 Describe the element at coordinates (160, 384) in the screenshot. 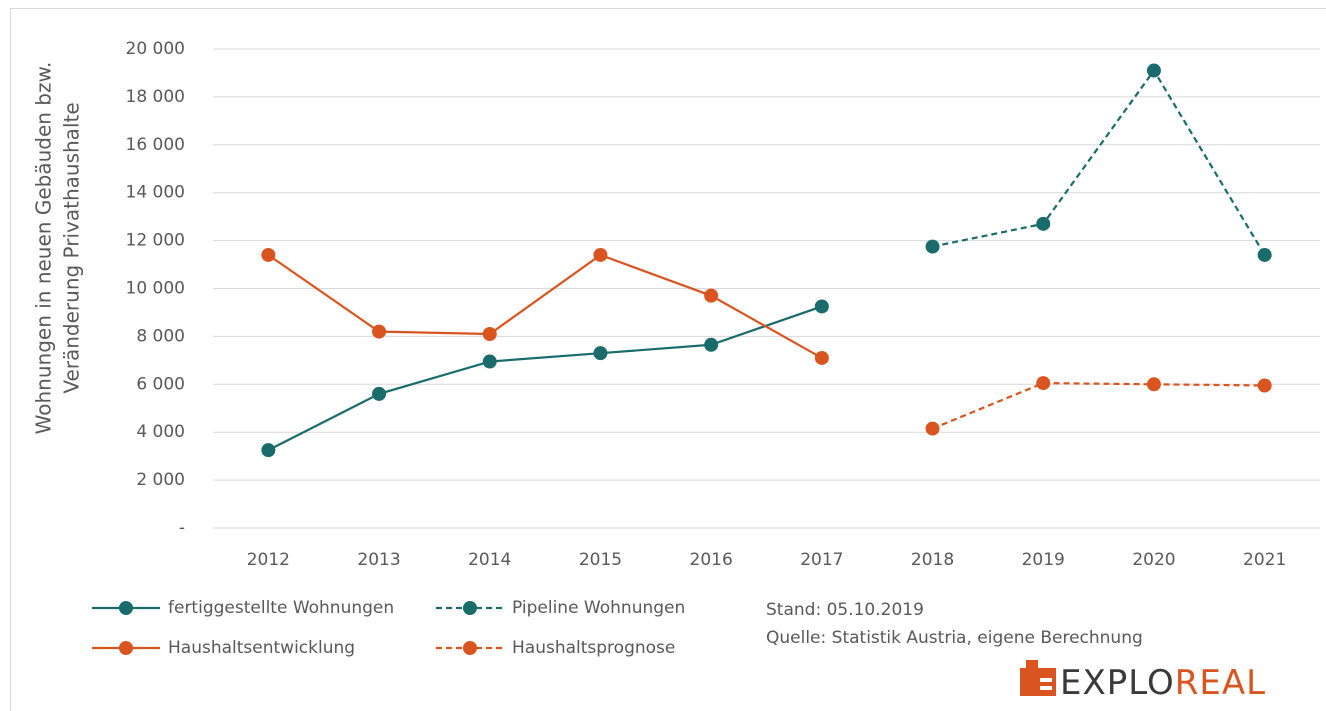

I see `y-tick-label: 6 000` at that location.